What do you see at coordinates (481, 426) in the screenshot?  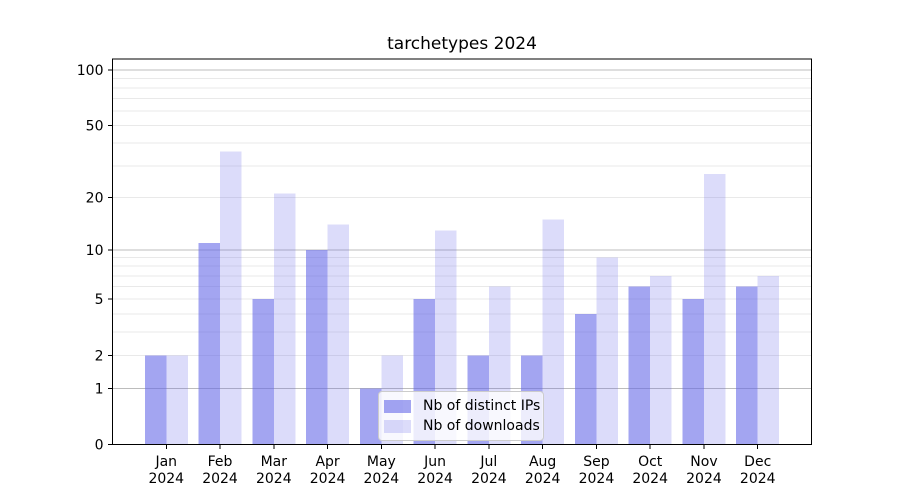 I see `legend-label-downloads: Nb of downloads` at bounding box center [481, 426].